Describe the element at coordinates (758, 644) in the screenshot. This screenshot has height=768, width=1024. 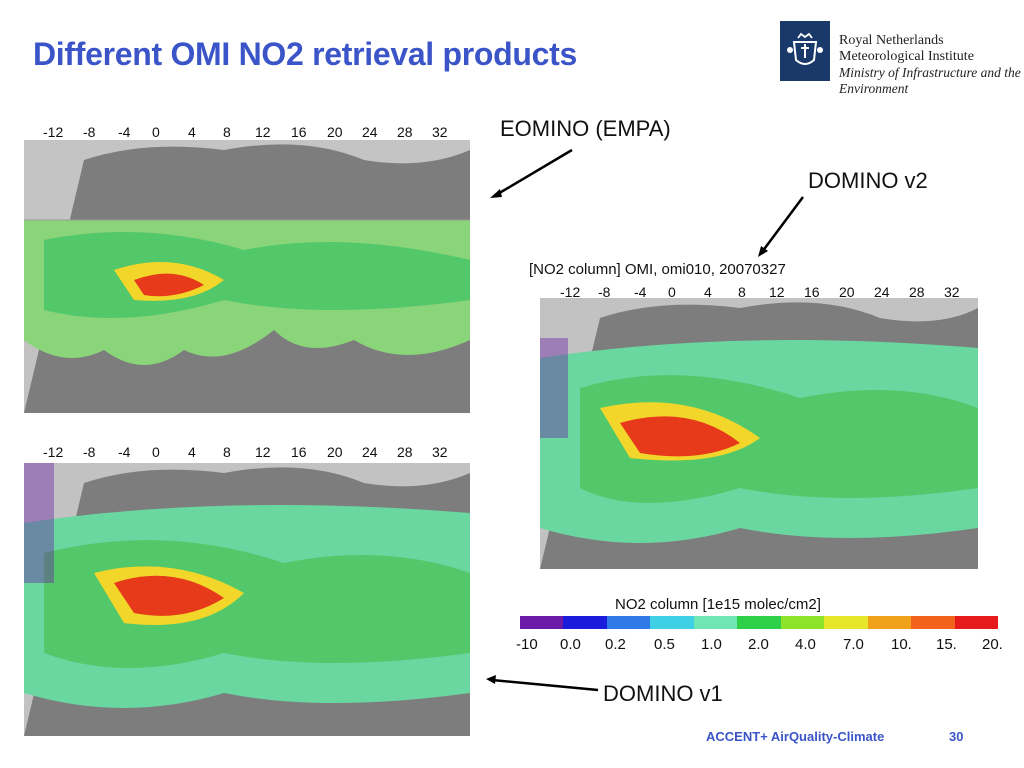
I see `colorbar-label: 2.0` at that location.